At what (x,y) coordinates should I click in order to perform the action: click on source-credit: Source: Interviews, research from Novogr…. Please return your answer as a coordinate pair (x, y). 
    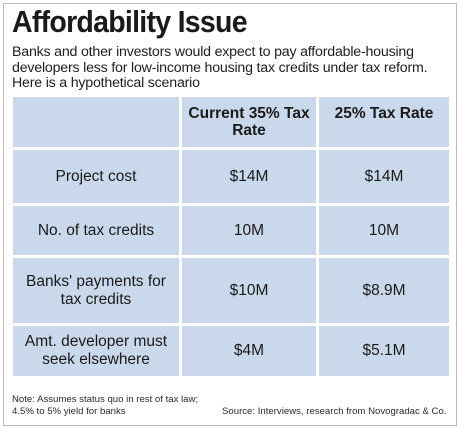
    Looking at the image, I should click on (334, 411).